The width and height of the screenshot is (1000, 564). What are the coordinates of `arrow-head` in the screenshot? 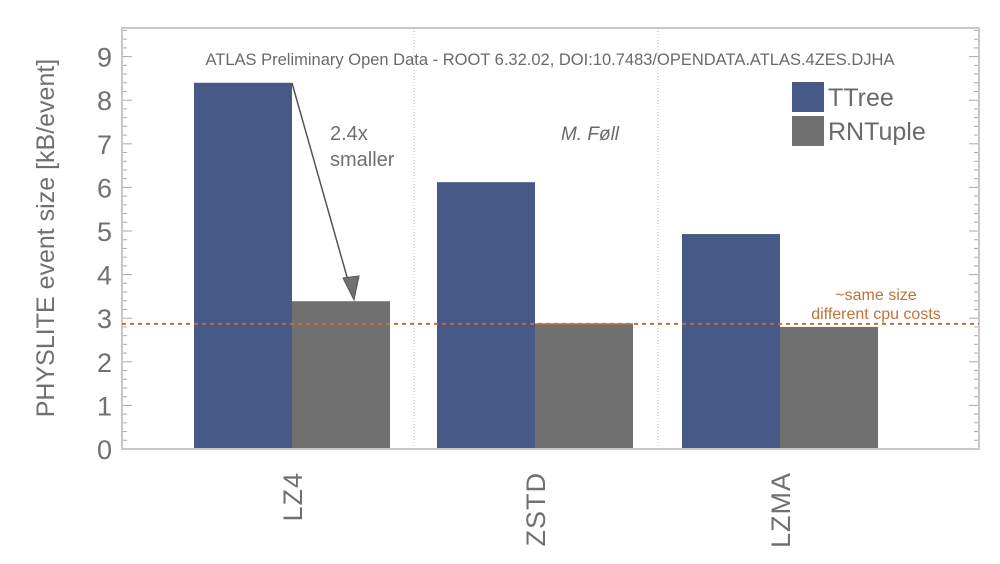 It's located at (351, 288).